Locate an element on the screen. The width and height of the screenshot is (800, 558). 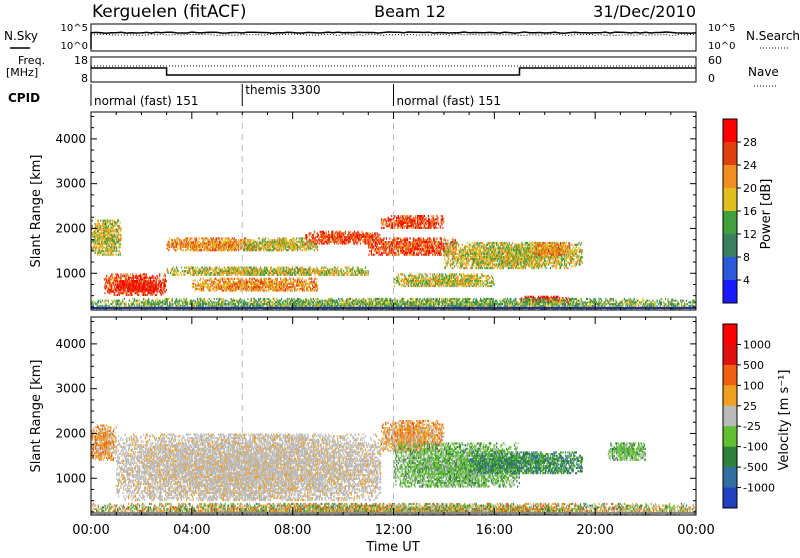
frequency-line is located at coordinates (393, 71).